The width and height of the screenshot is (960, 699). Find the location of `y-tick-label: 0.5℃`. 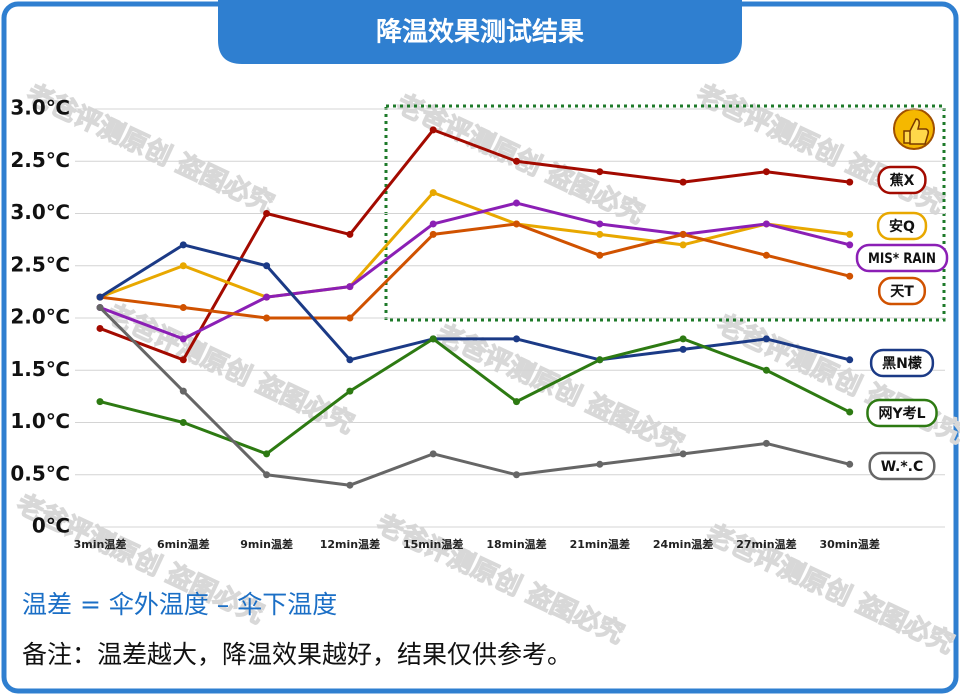

y-tick-label: 0.5℃ is located at coordinates (40, 473).